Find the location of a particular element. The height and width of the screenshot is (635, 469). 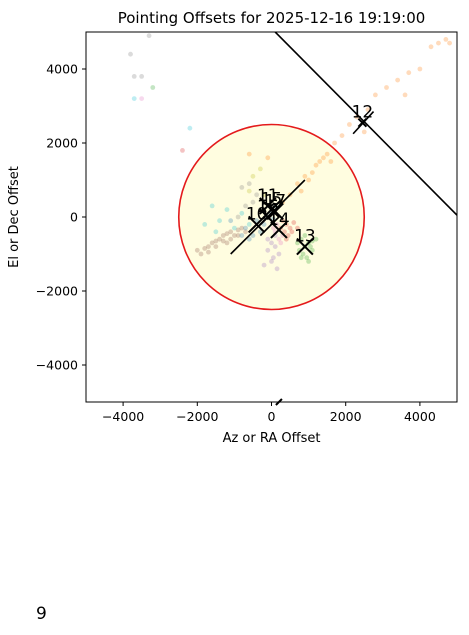

cross-label-16: 16 is located at coordinates (268, 207).